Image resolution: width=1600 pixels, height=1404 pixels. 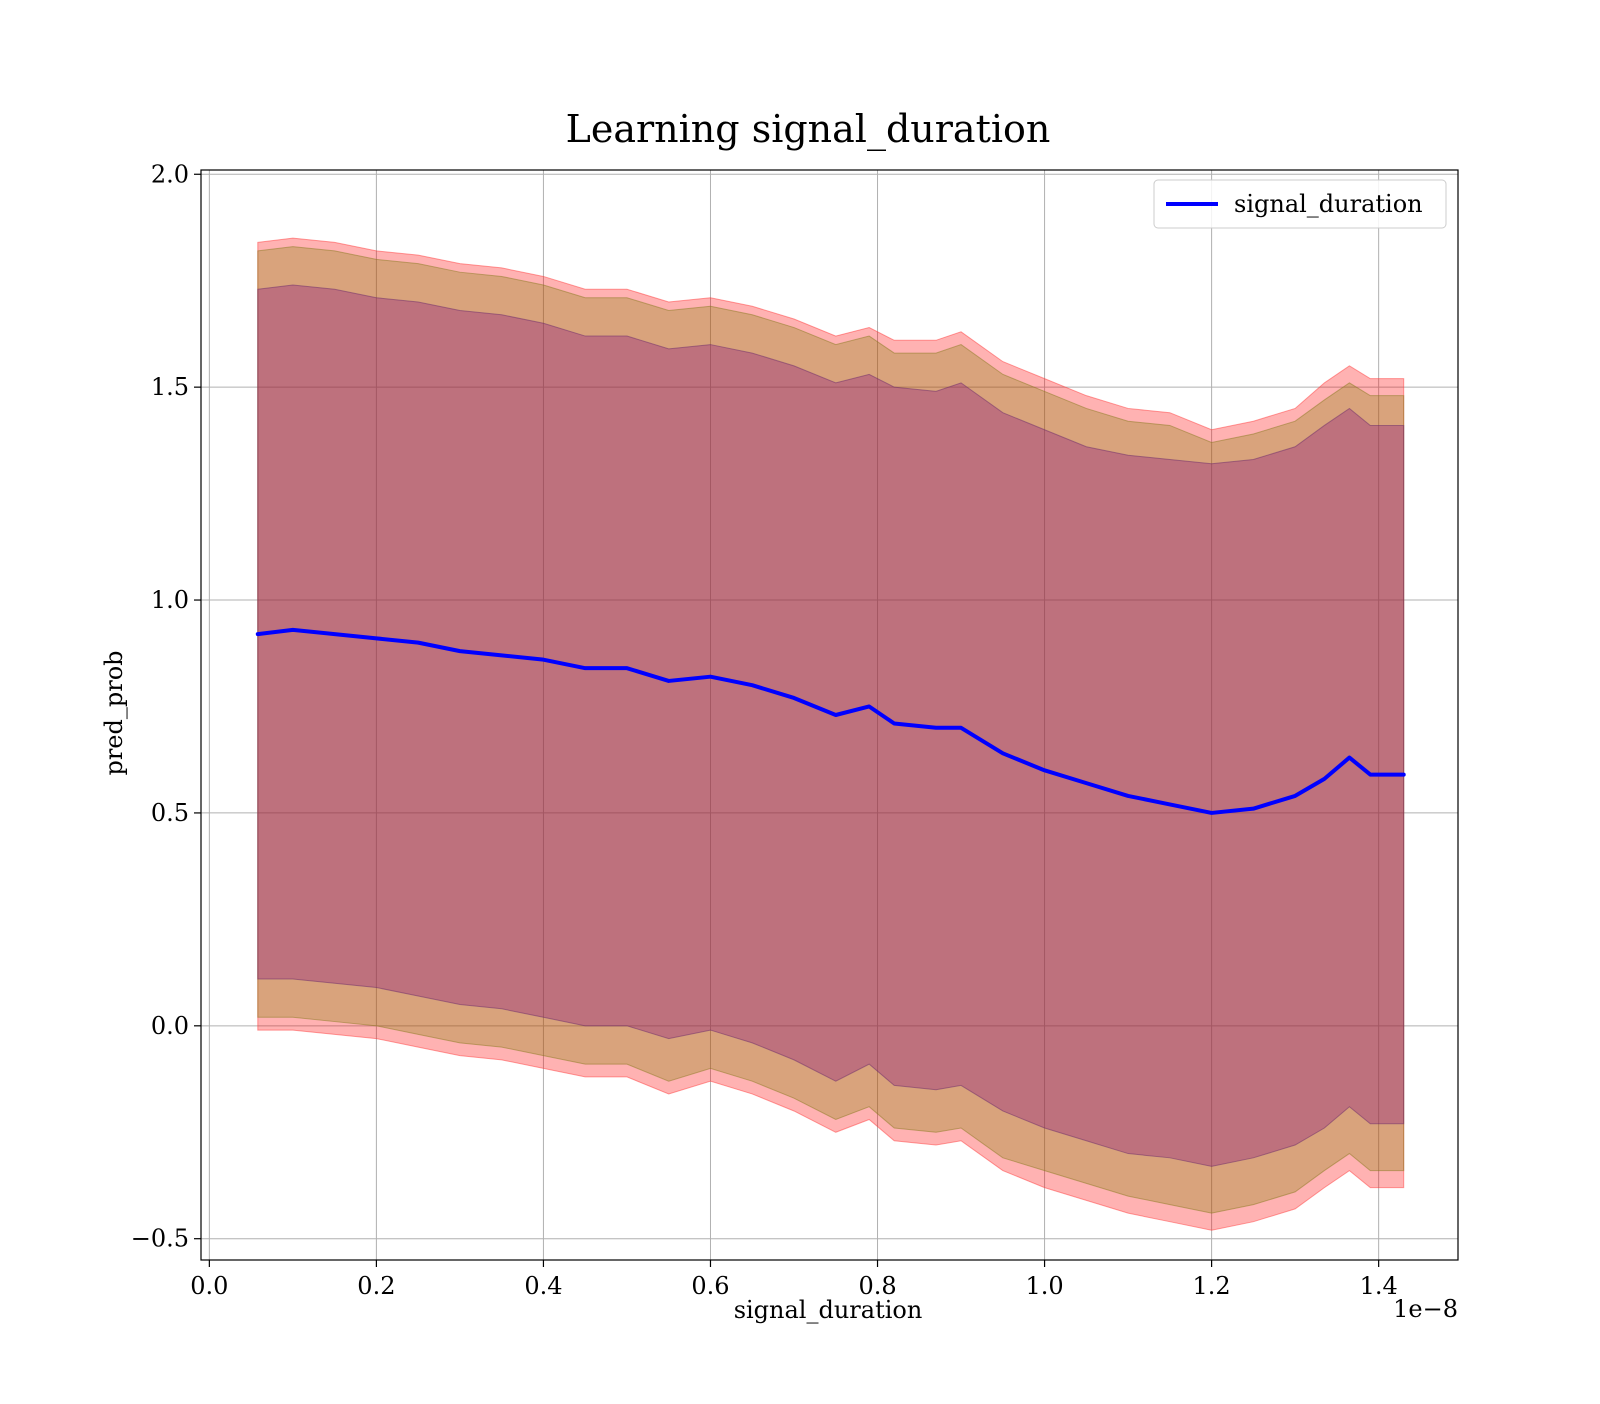 I want to click on x-tick-label: 1.0, so click(x=1044, y=1286).